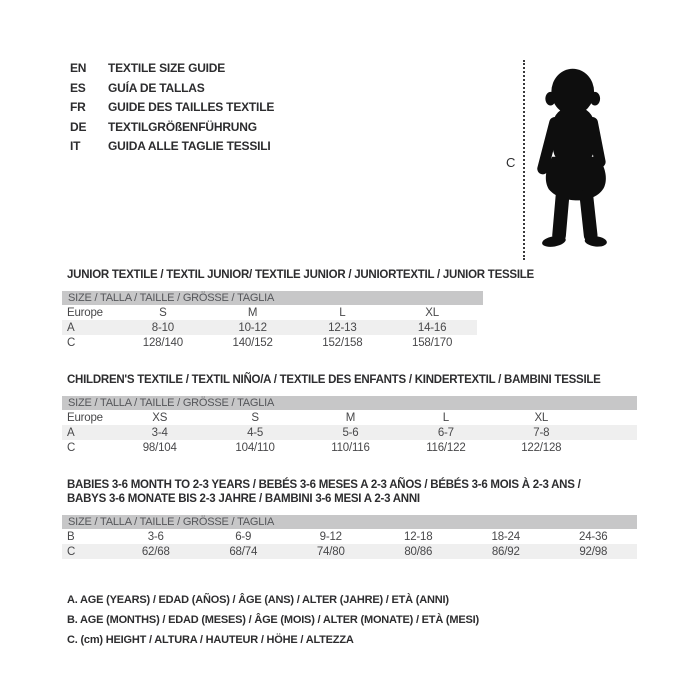 Image resolution: width=700 pixels, height=700 pixels. What do you see at coordinates (252, 342) in the screenshot?
I see `size-cell: 140/152` at bounding box center [252, 342].